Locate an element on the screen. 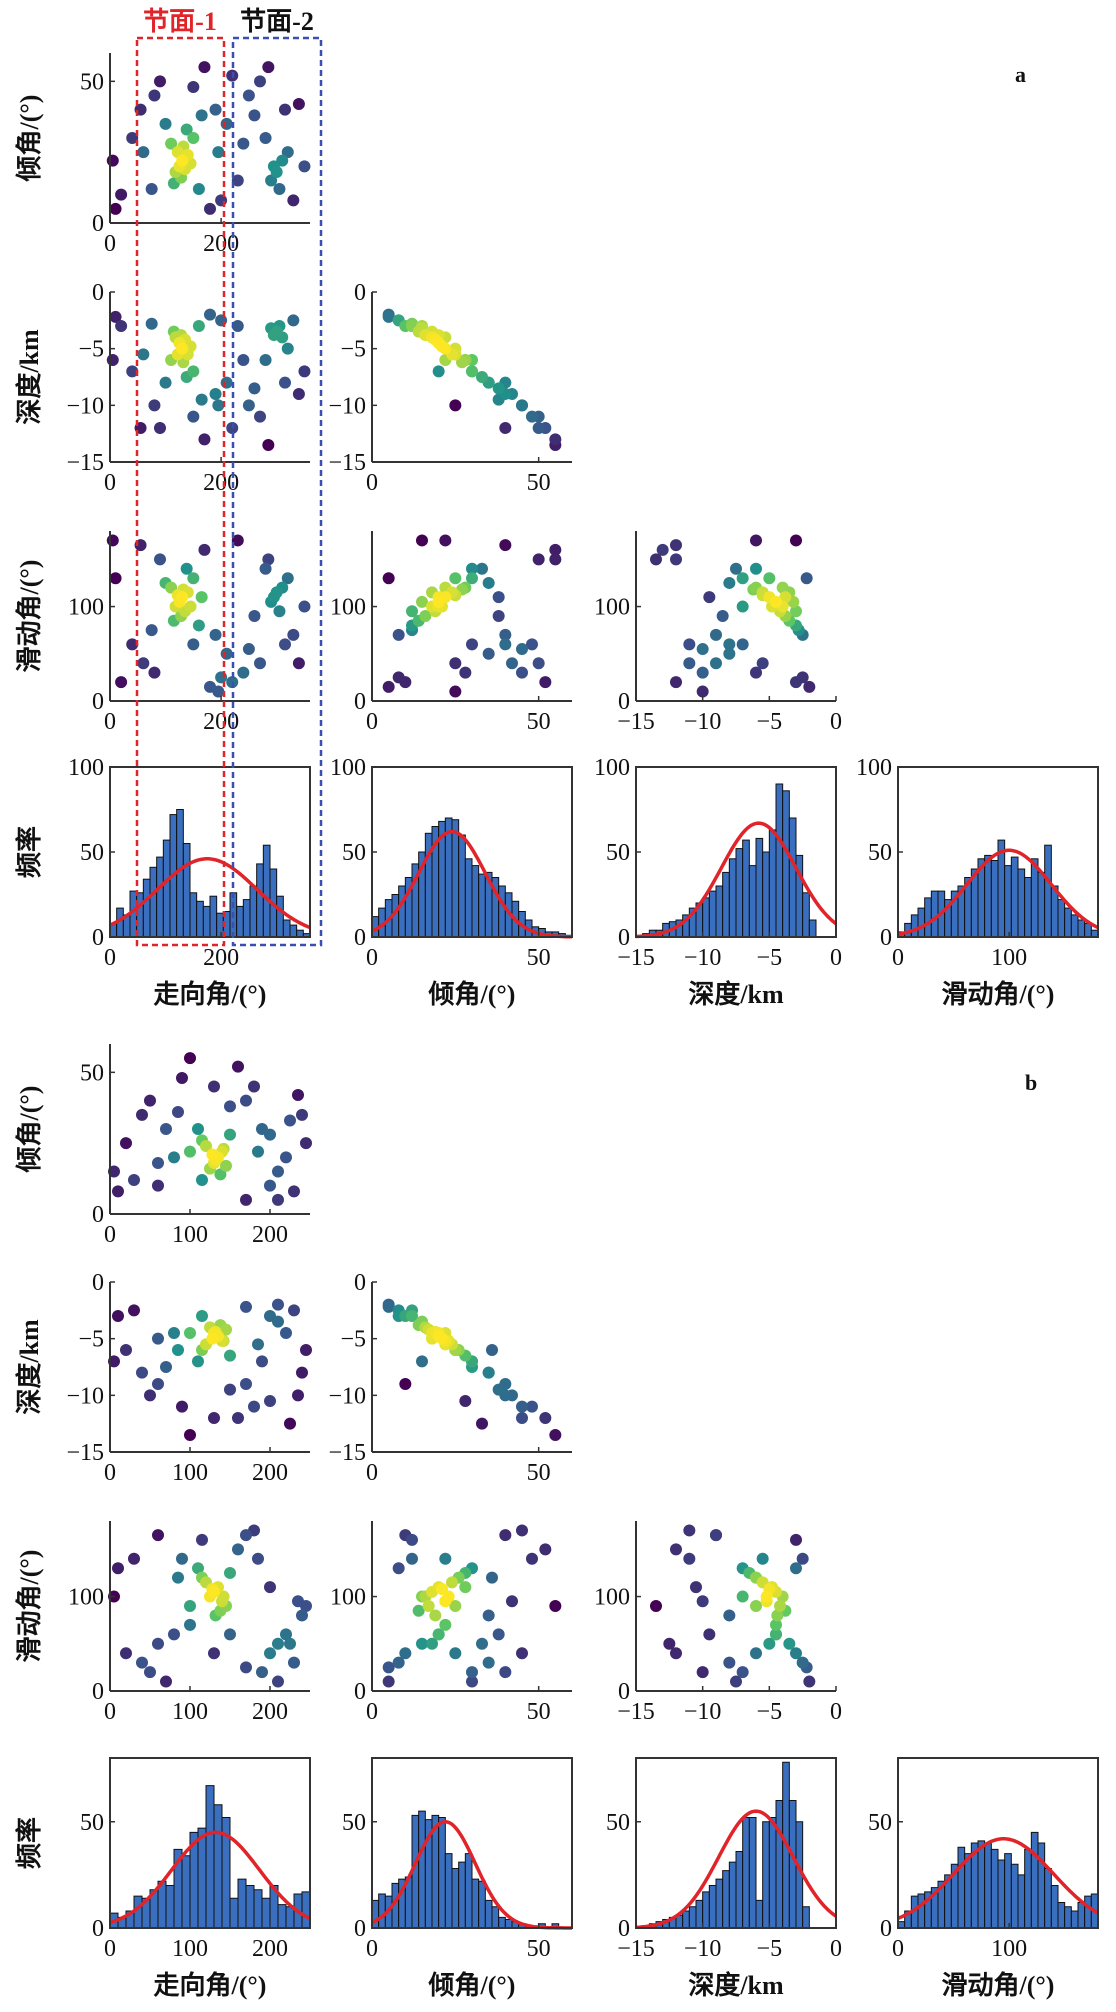  y-axis-label: 滑动角/(°) is located at coordinates (29, 1606).